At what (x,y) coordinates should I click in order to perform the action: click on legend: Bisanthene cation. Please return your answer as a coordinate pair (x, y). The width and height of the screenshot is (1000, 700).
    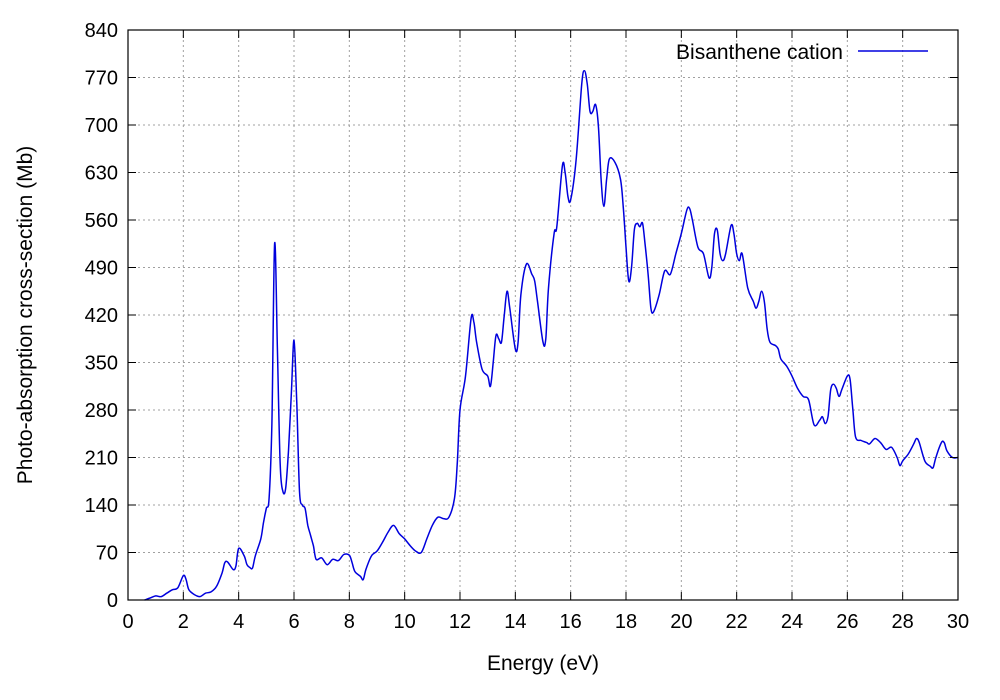
    Looking at the image, I should click on (802, 52).